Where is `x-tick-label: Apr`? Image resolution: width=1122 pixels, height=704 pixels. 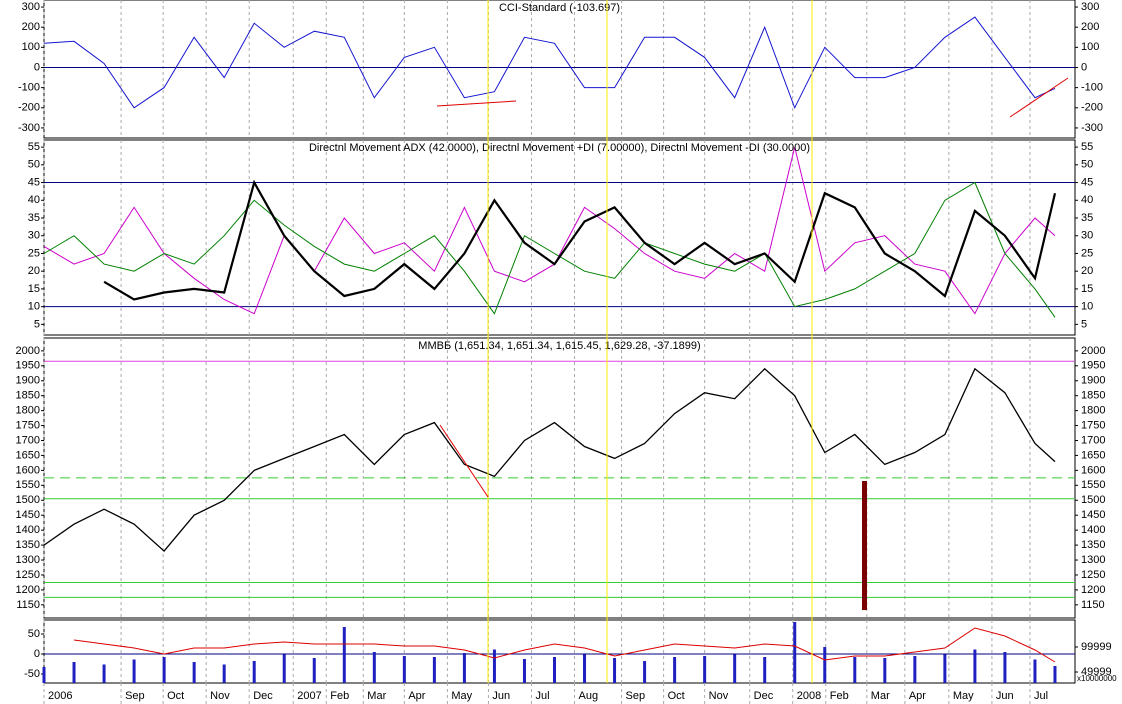 x-tick-label: Apr is located at coordinates (416, 696).